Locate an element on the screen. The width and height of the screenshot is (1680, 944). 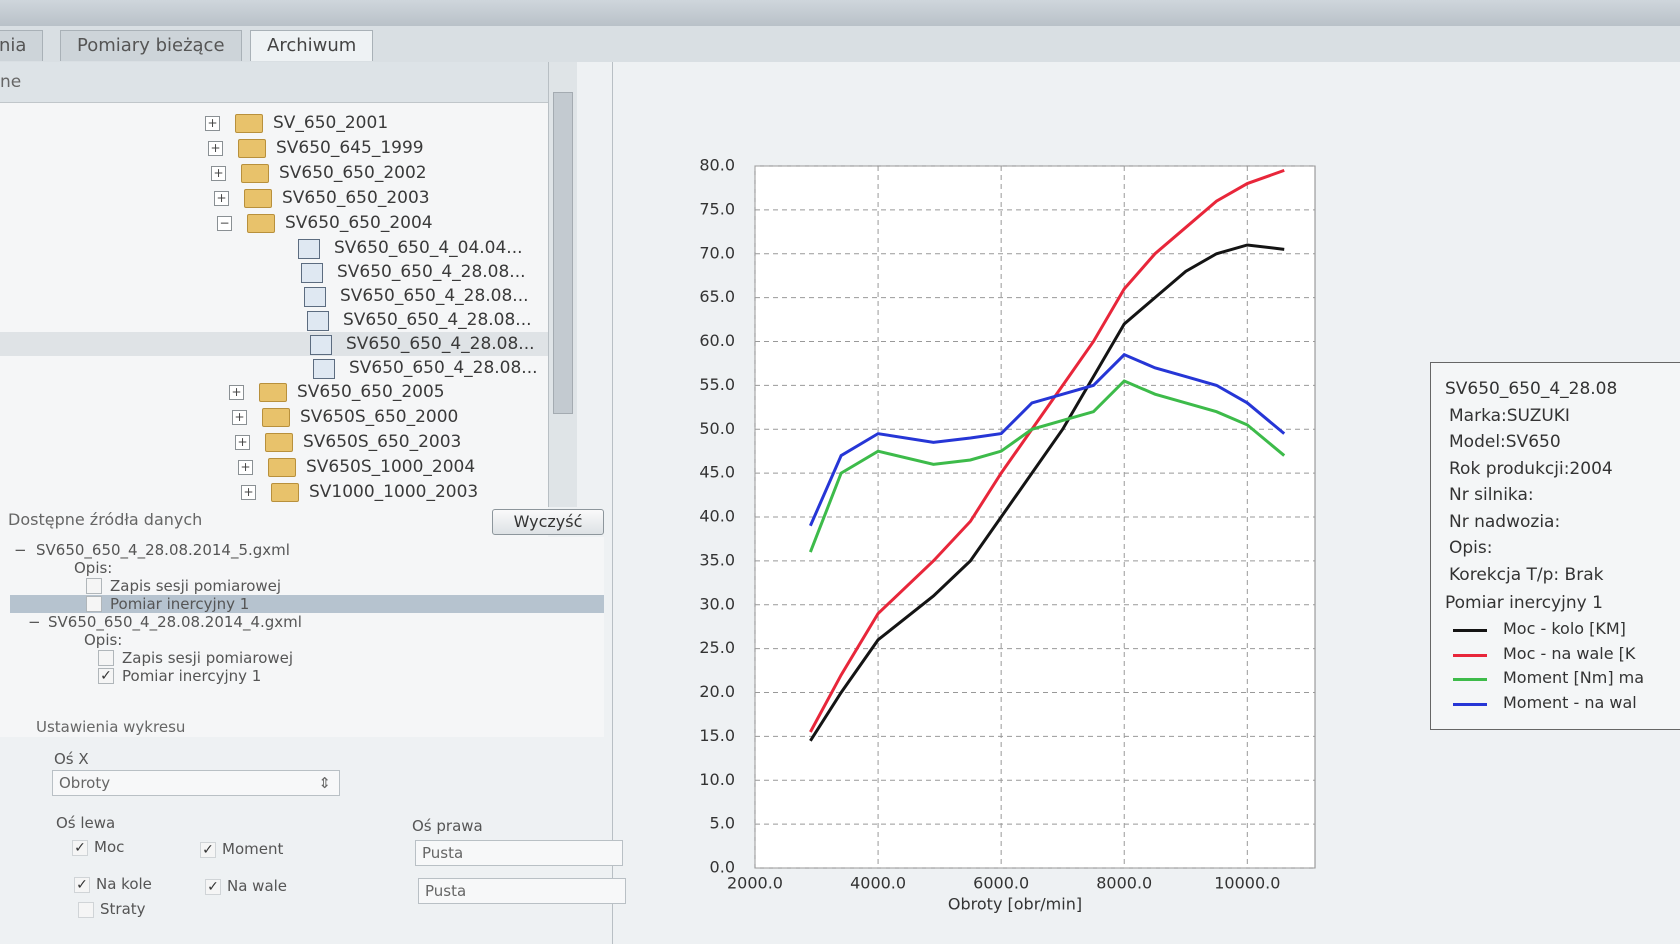
tab: nia is located at coordinates (22, 45).